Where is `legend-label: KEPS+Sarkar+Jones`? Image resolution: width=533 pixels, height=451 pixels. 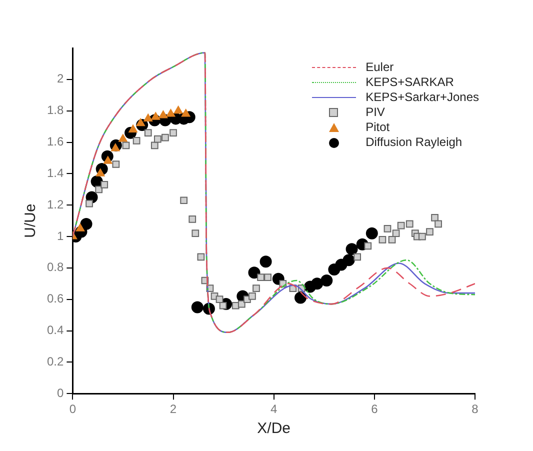 legend-label: KEPS+Sarkar+Jones is located at coordinates (422, 97).